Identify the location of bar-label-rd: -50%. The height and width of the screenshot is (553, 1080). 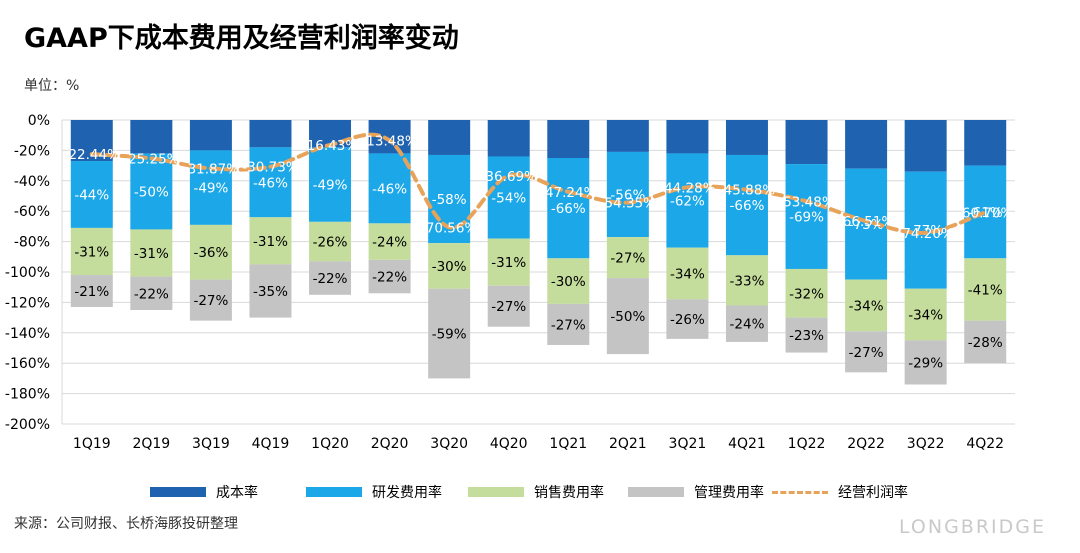
(151, 192).